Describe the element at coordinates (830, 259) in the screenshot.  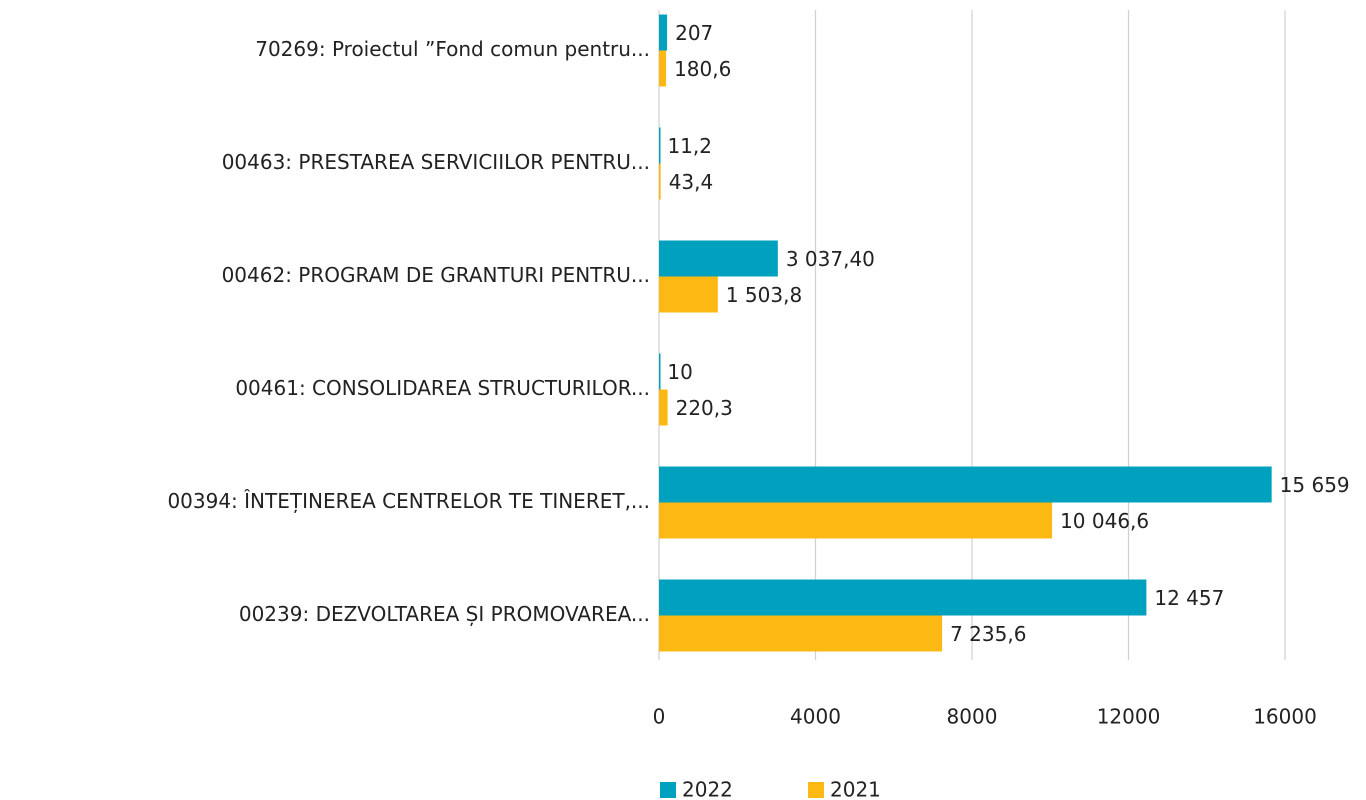
I see `data-label: 3 037,40` at that location.